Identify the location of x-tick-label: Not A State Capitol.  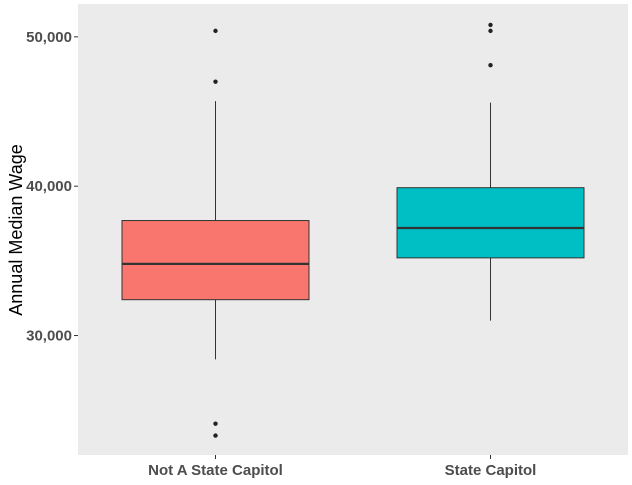
(215, 470).